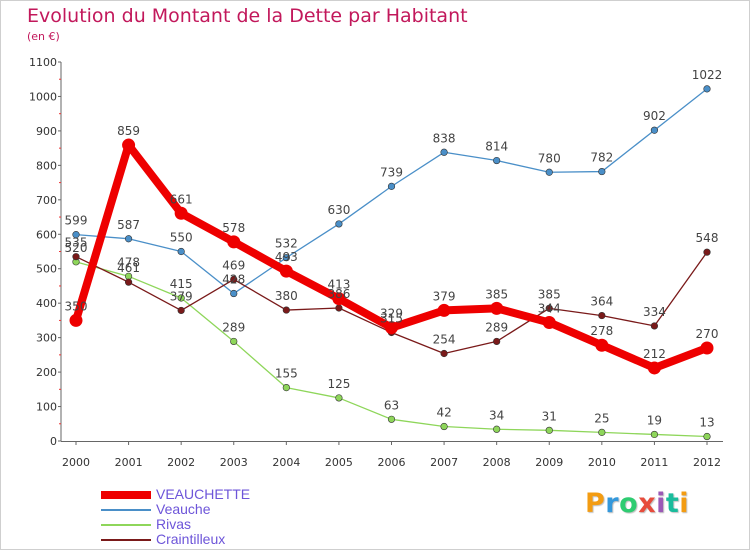 This screenshot has height=551, width=750. Describe the element at coordinates (174, 524) in the screenshot. I see `legend-label: Rivas` at that location.